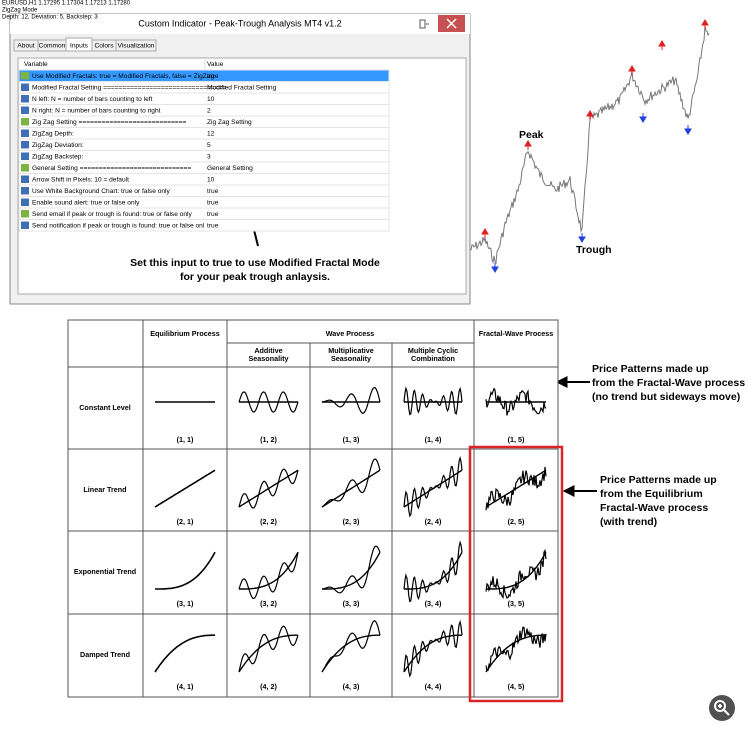 This screenshot has width=750, height=735. I want to click on input-value: 2, so click(209, 110).